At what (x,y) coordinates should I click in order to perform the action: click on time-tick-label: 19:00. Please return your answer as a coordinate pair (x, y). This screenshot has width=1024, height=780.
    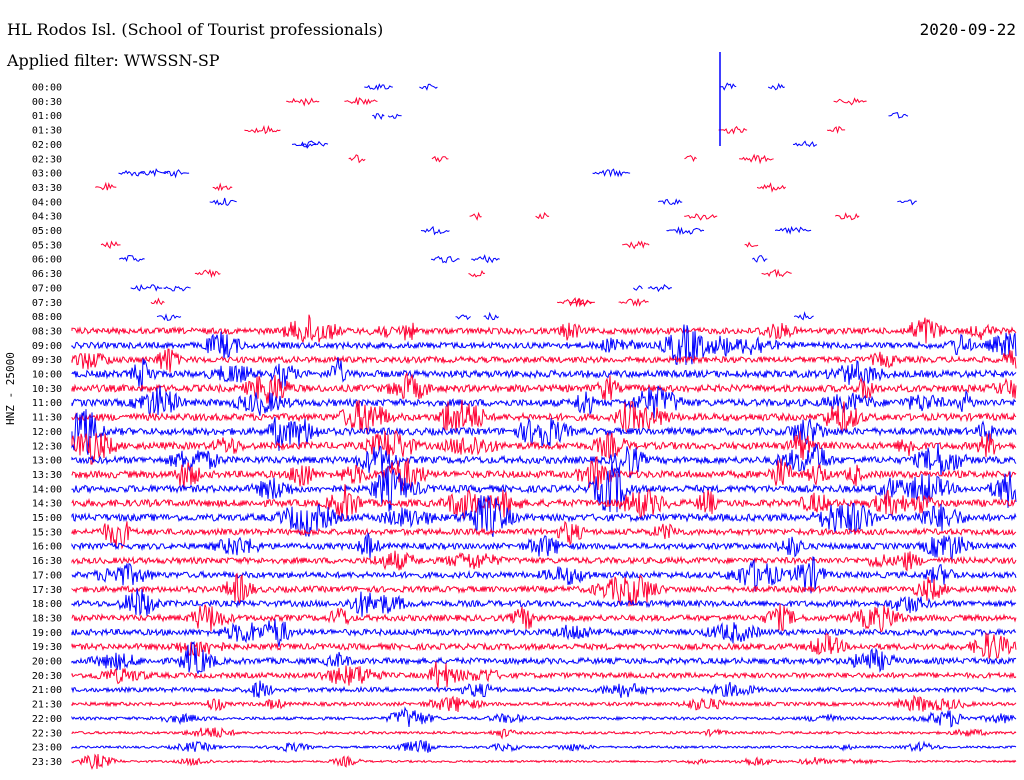
    Looking at the image, I should click on (47, 633).